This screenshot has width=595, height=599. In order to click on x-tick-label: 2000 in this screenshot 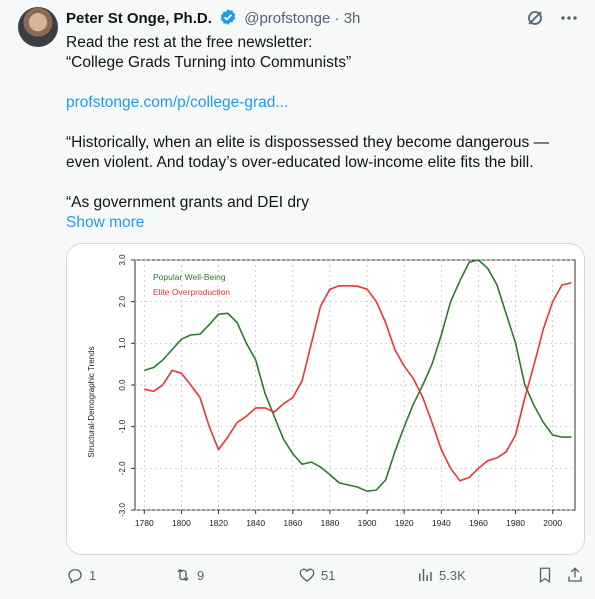, I will do `click(552, 523)`.